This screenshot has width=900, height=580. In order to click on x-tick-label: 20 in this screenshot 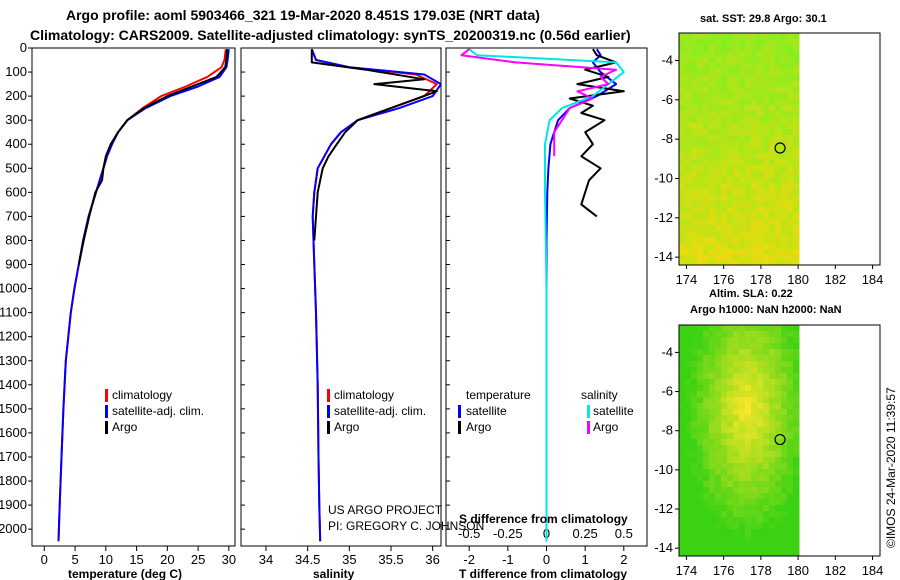, I will do `click(167, 559)`.